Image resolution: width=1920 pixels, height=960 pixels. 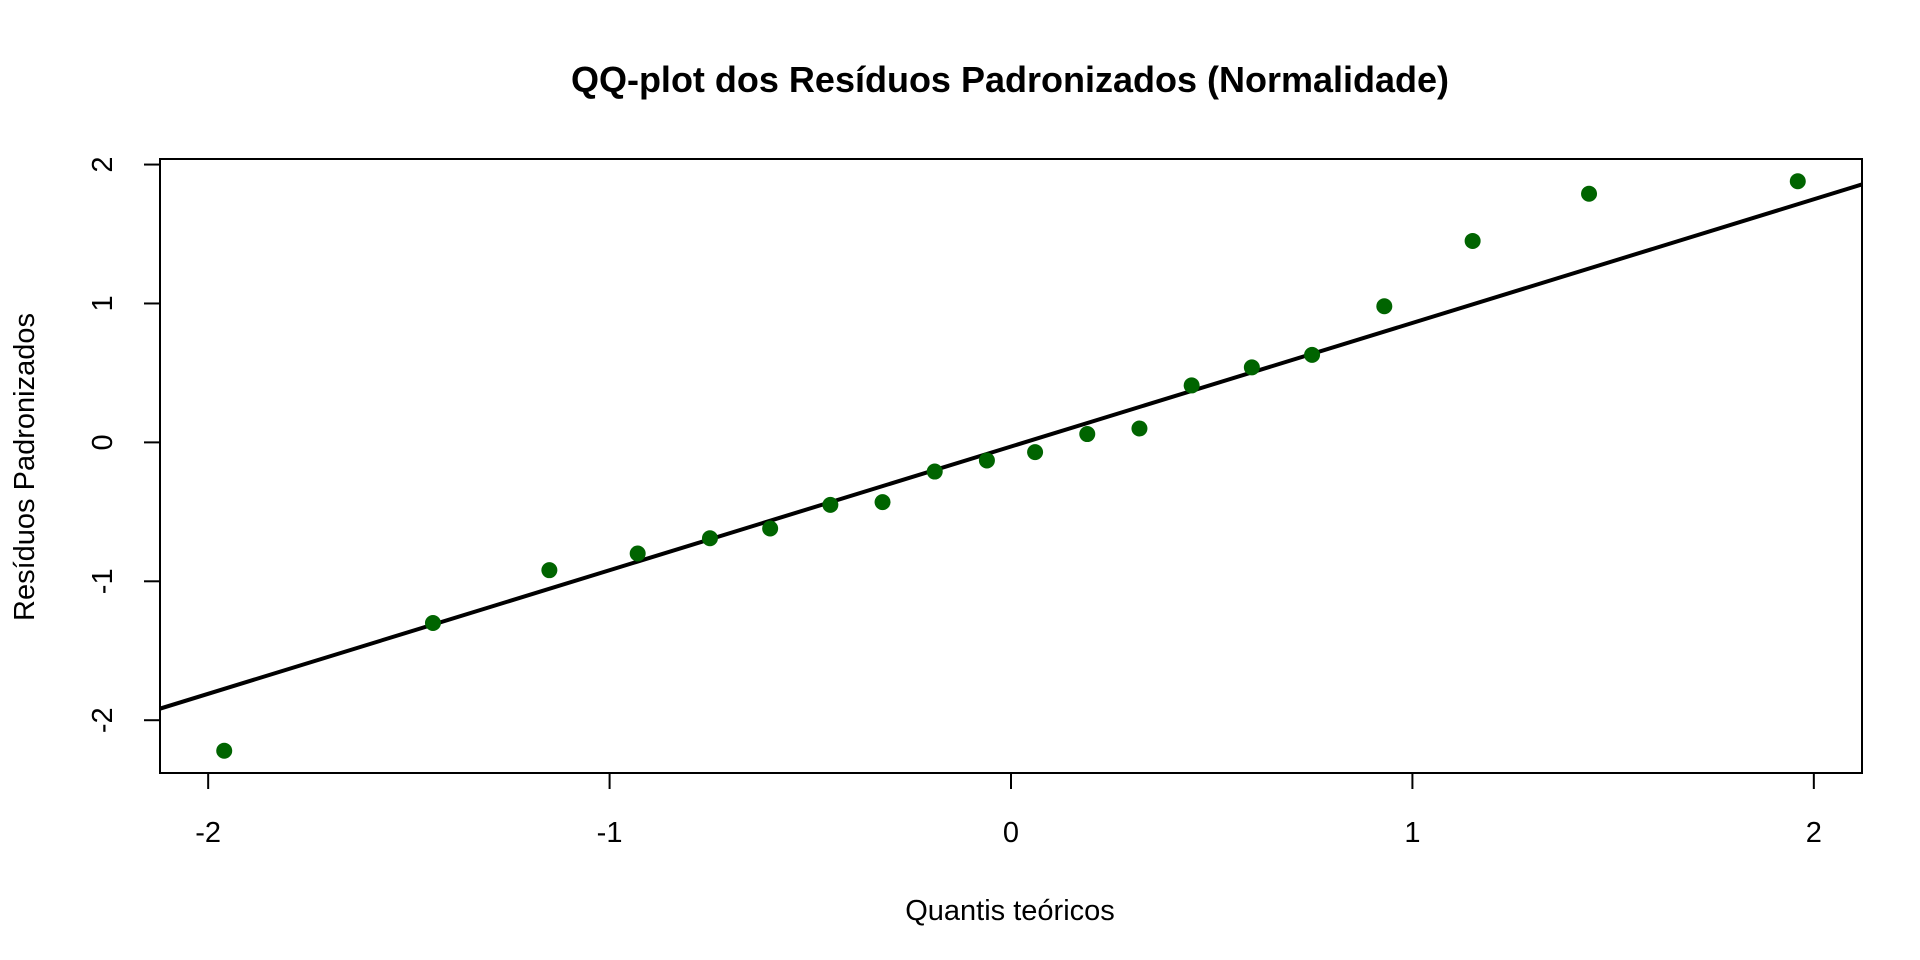 What do you see at coordinates (103, 442) in the screenshot?
I see `y-tick-label: 0` at bounding box center [103, 442].